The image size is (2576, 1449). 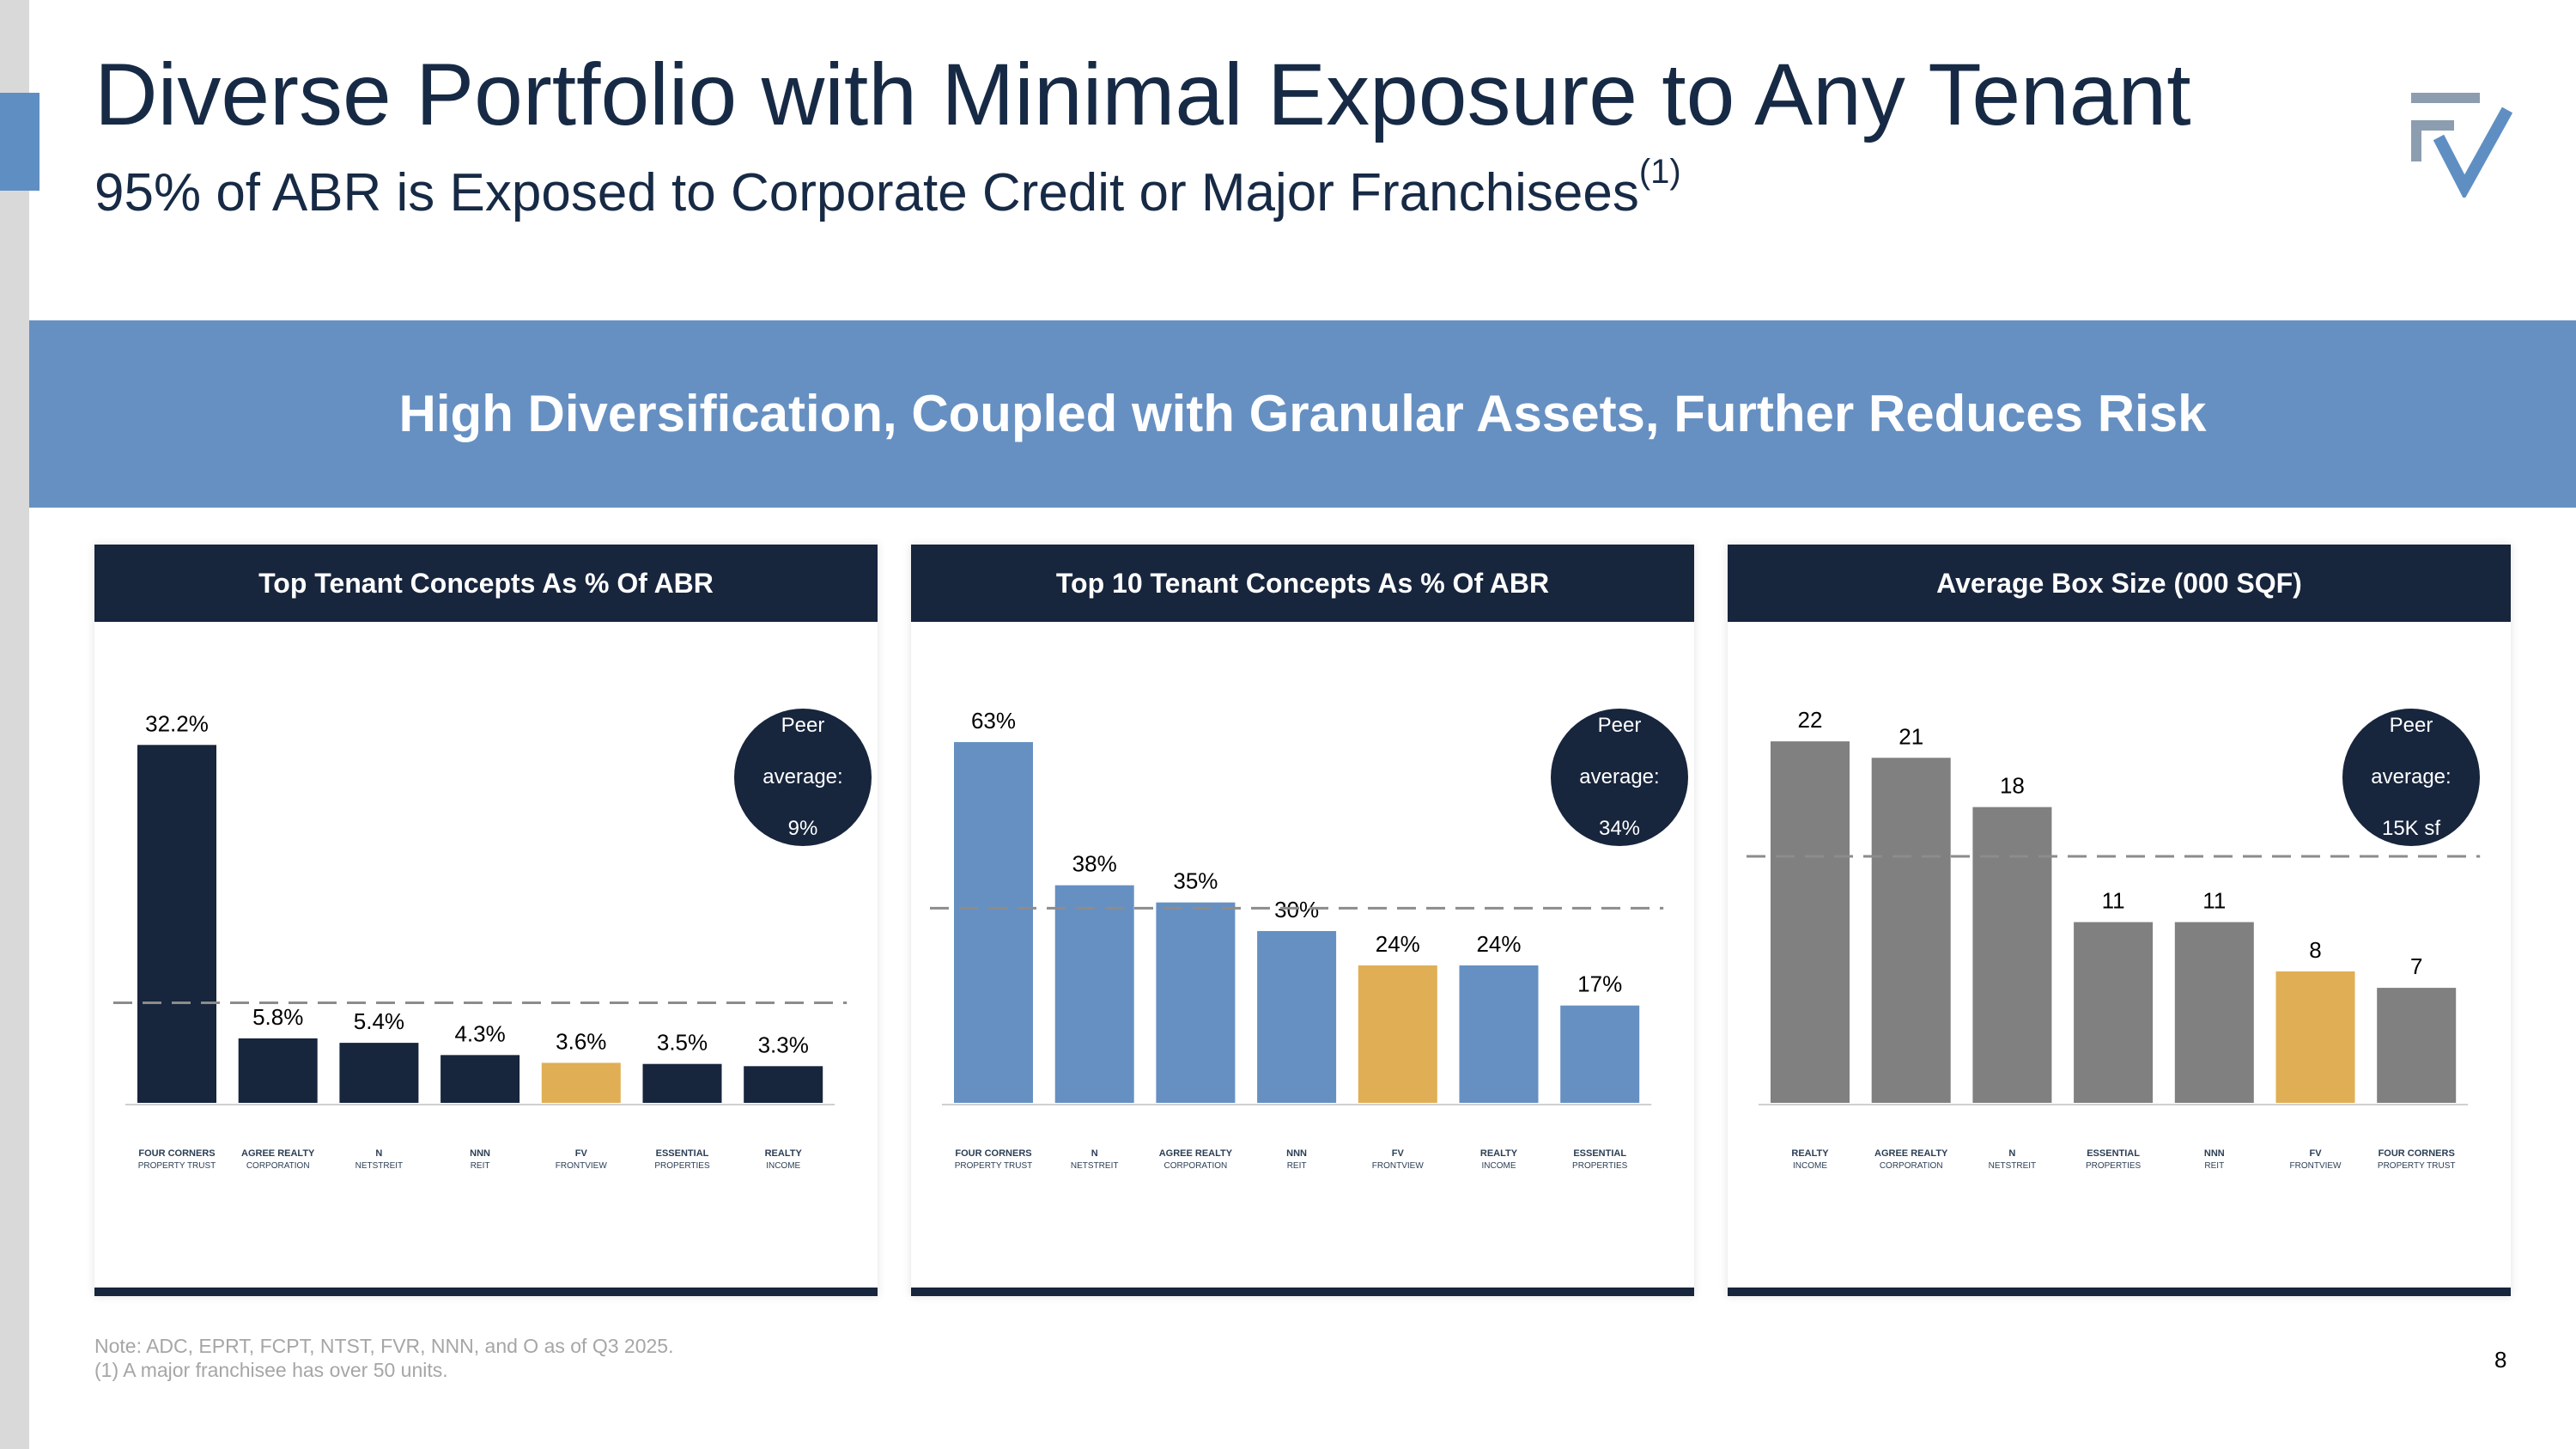 What do you see at coordinates (581, 1041) in the screenshot?
I see `data-label: 3.6%` at bounding box center [581, 1041].